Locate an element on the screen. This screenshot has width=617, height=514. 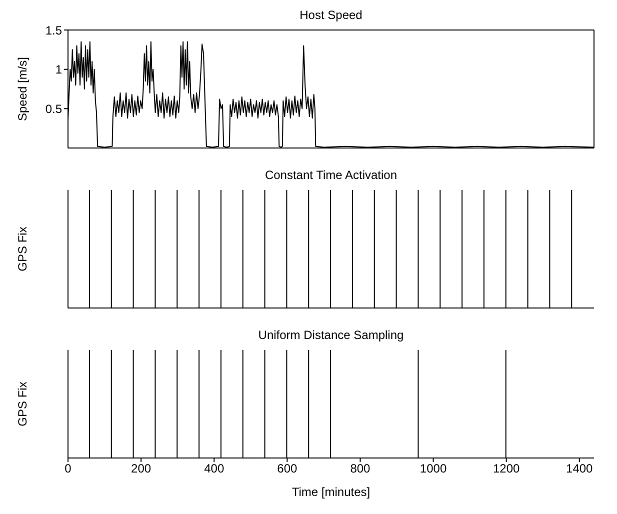
chart-title: Host Speed is located at coordinates (331, 16).